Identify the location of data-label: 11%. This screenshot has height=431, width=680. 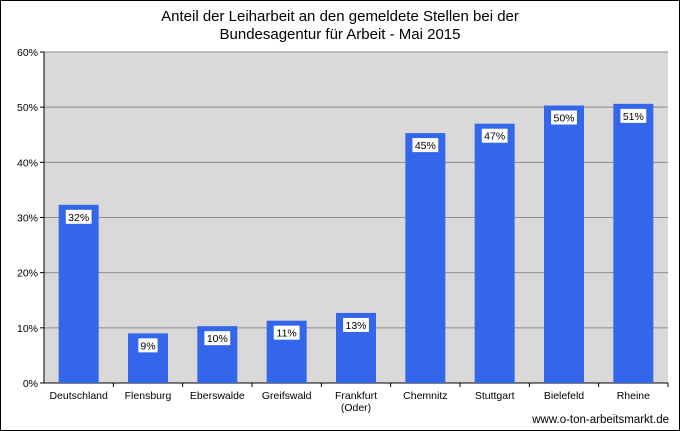
(287, 334).